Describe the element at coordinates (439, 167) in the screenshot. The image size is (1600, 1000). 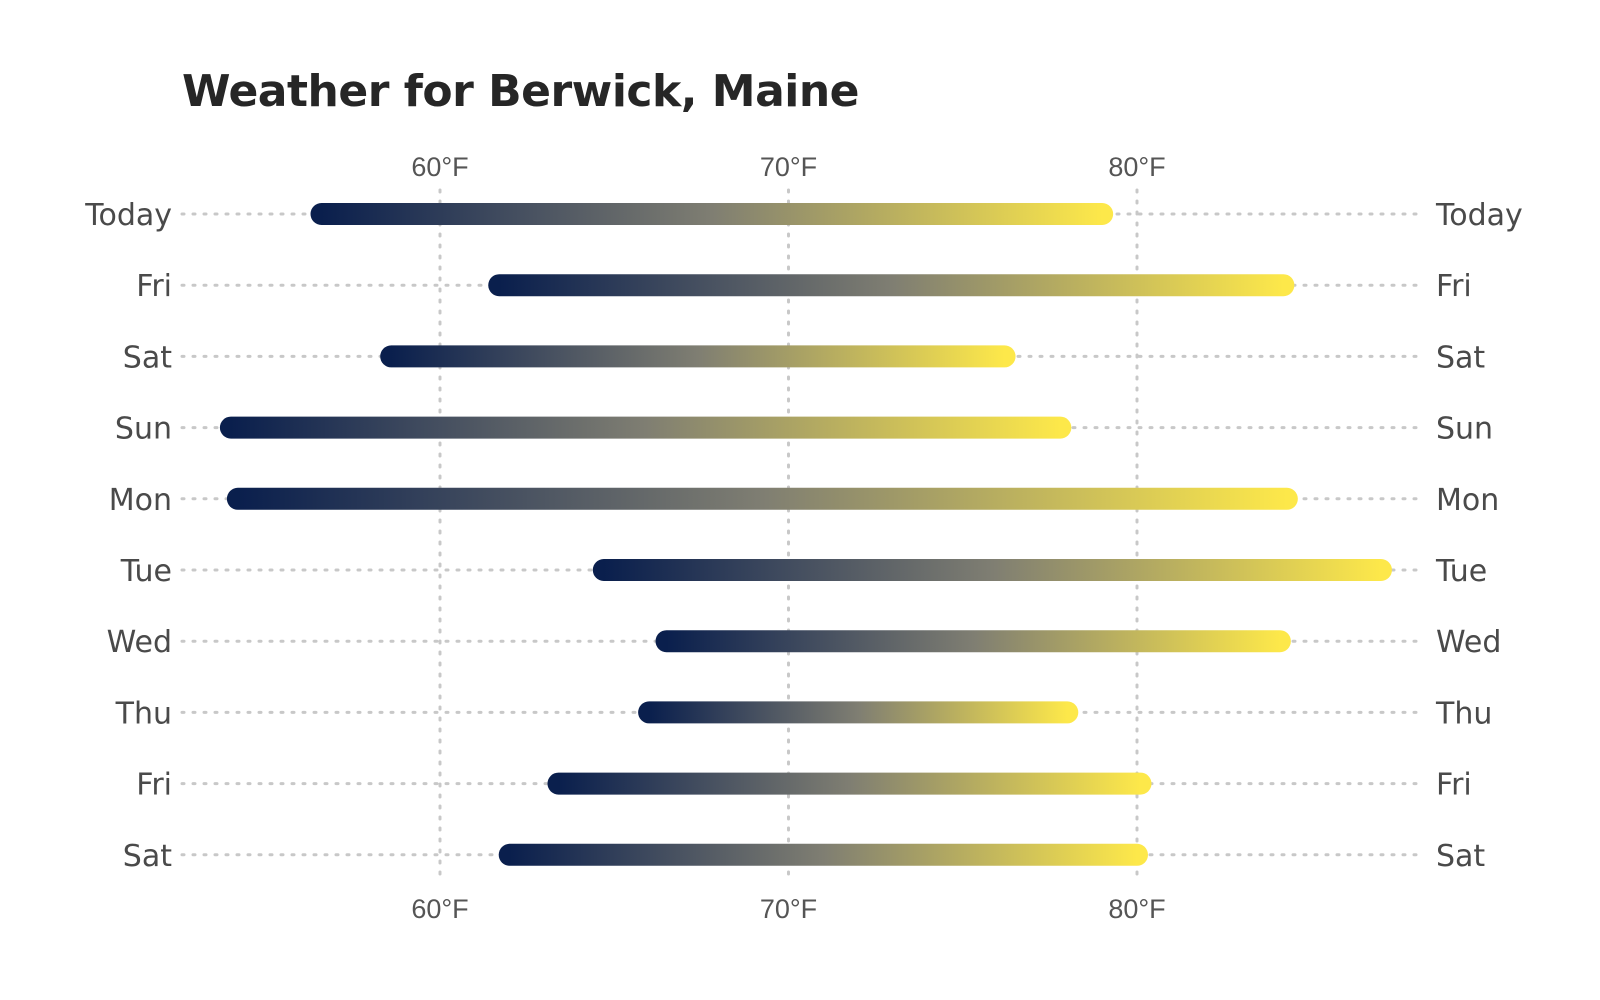
I see `tick-label-top-60: 60°F` at that location.